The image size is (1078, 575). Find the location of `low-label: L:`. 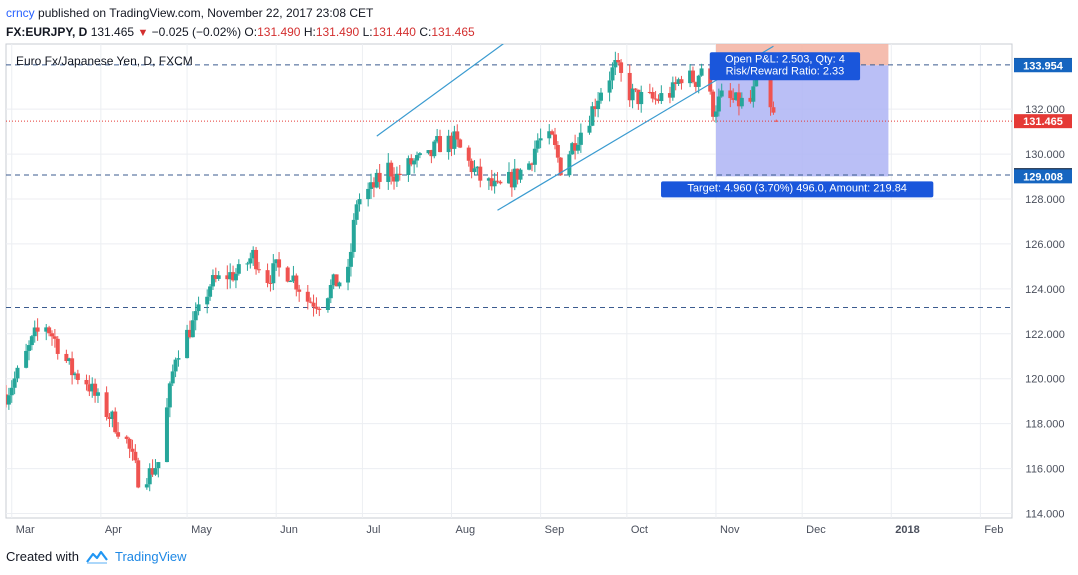

low-label: L: is located at coordinates (367, 32).